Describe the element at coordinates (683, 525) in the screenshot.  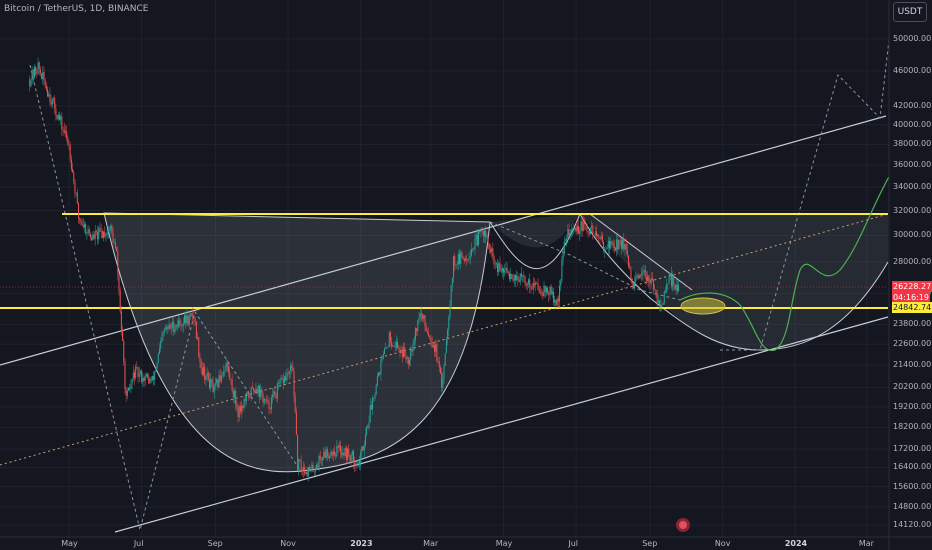
I see `event-marker-icon` at that location.